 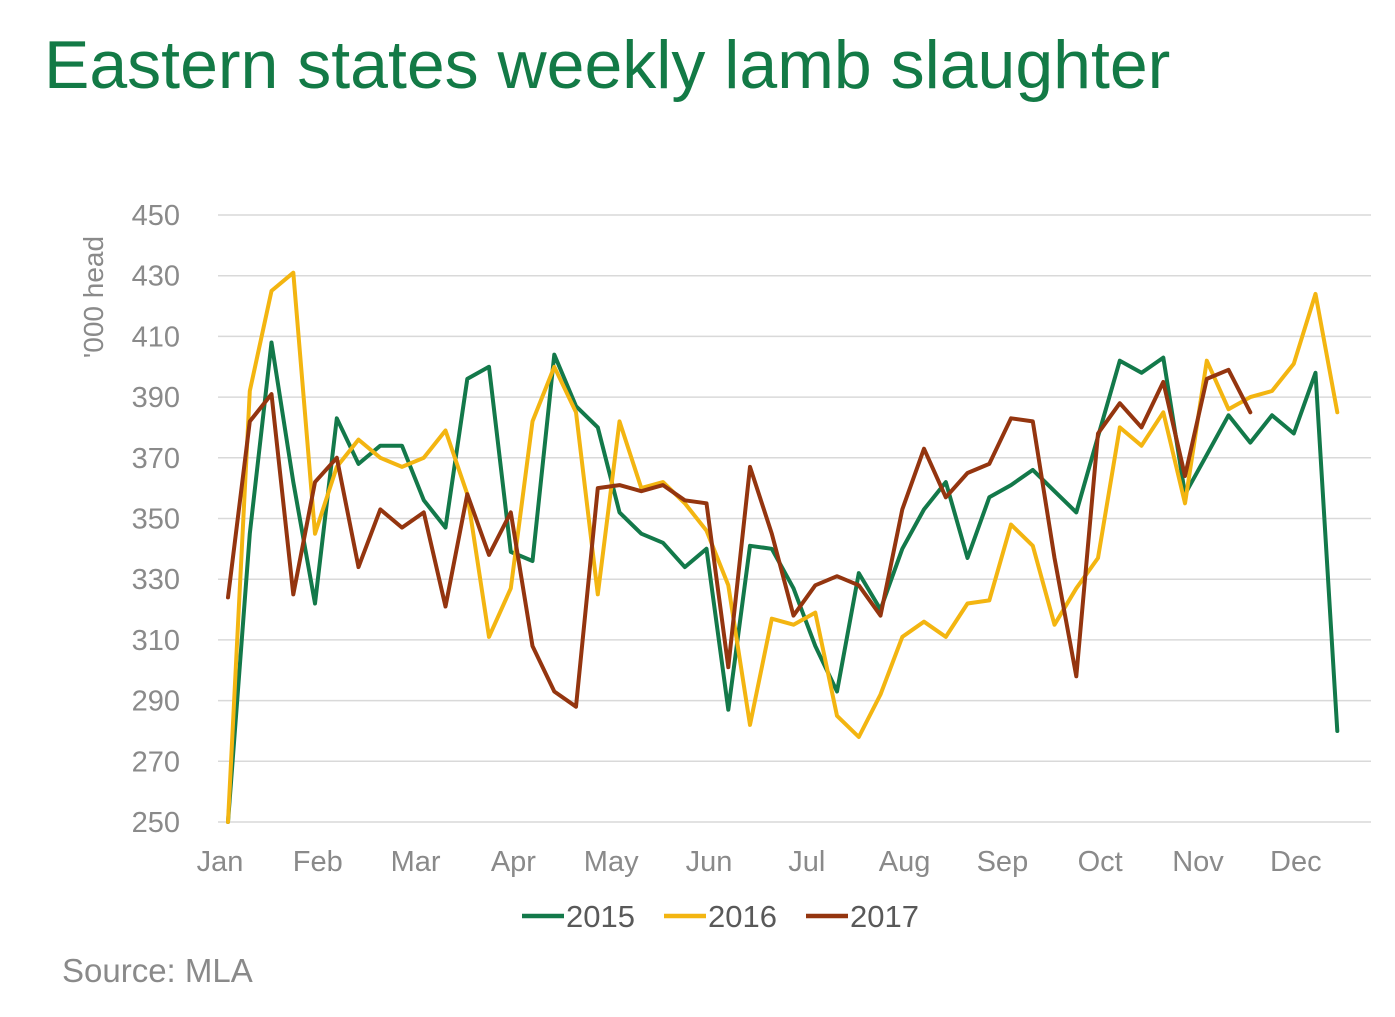 What do you see at coordinates (1198, 862) in the screenshot?
I see `x-tick-label: Nov` at bounding box center [1198, 862].